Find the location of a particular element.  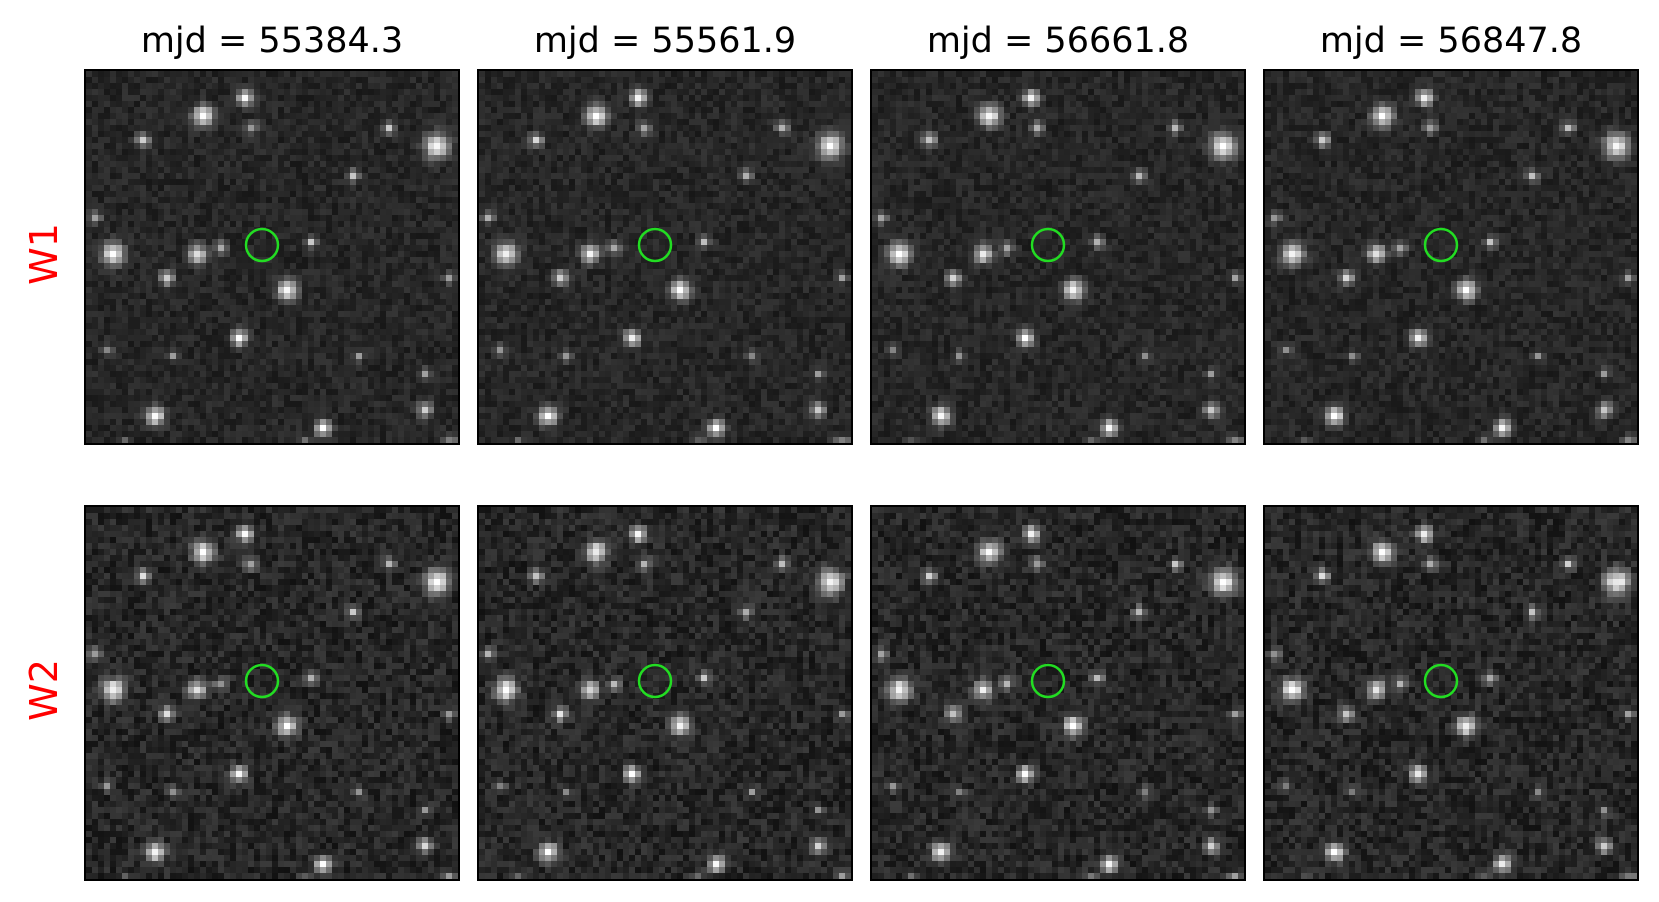

row-label-w1-wrap: W1 is located at coordinates (44, 254).